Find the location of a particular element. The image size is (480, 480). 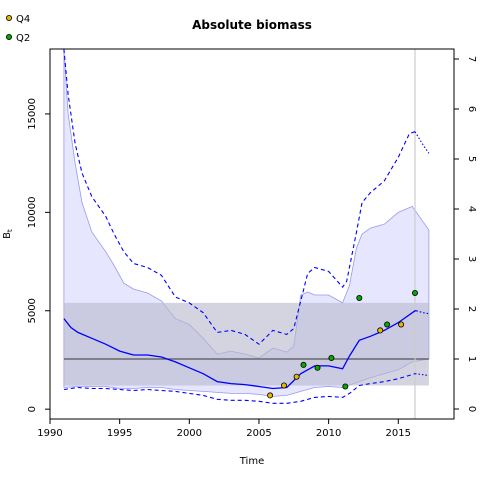

y2-tick-label: 1 is located at coordinates (471, 359).